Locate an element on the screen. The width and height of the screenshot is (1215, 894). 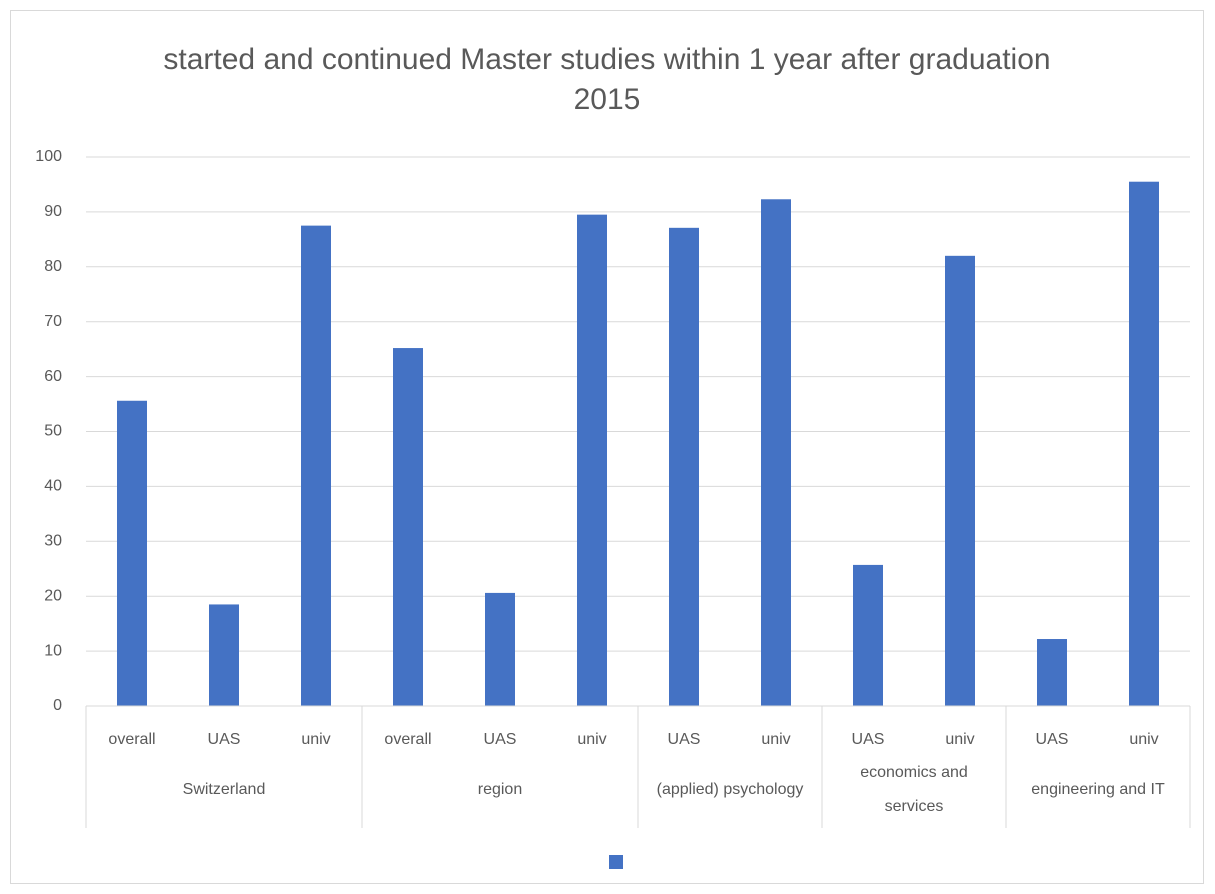
y-tick-label: 70 is located at coordinates (53, 321).